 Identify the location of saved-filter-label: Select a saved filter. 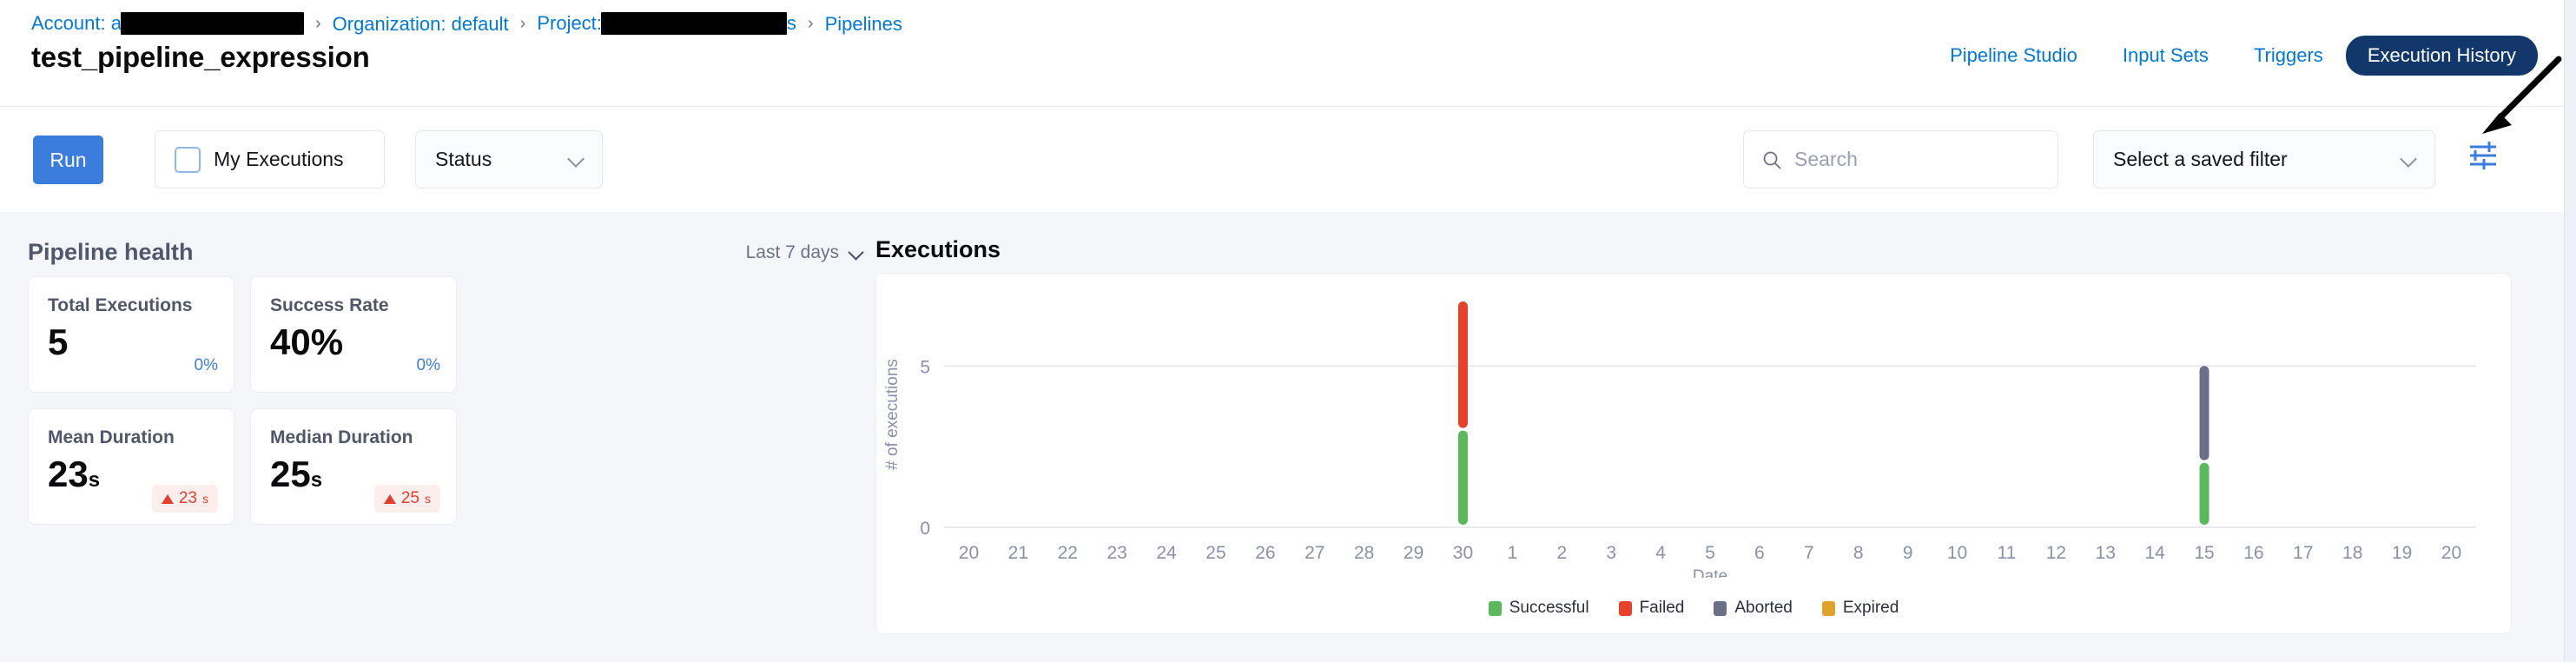
(2201, 159).